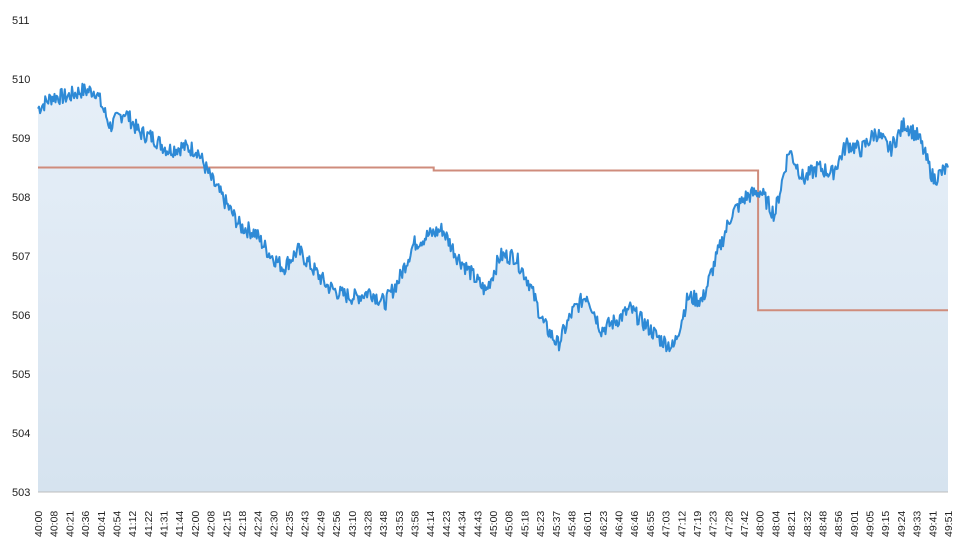 Image resolution: width=963 pixels, height=545 pixels. I want to click on x-tick-label: 49:33, so click(918, 524).